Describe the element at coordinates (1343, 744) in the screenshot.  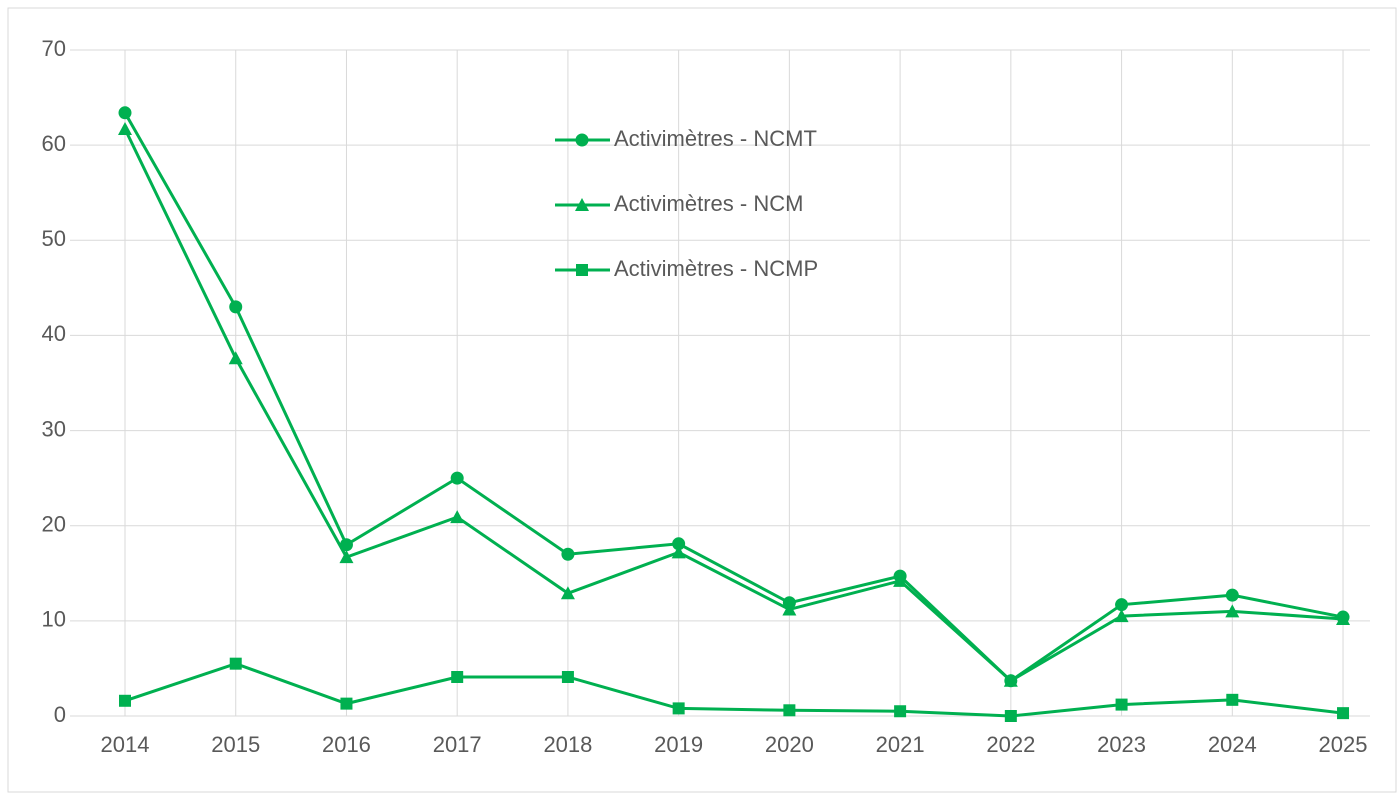
I see `x-tick-label: 2025` at that location.